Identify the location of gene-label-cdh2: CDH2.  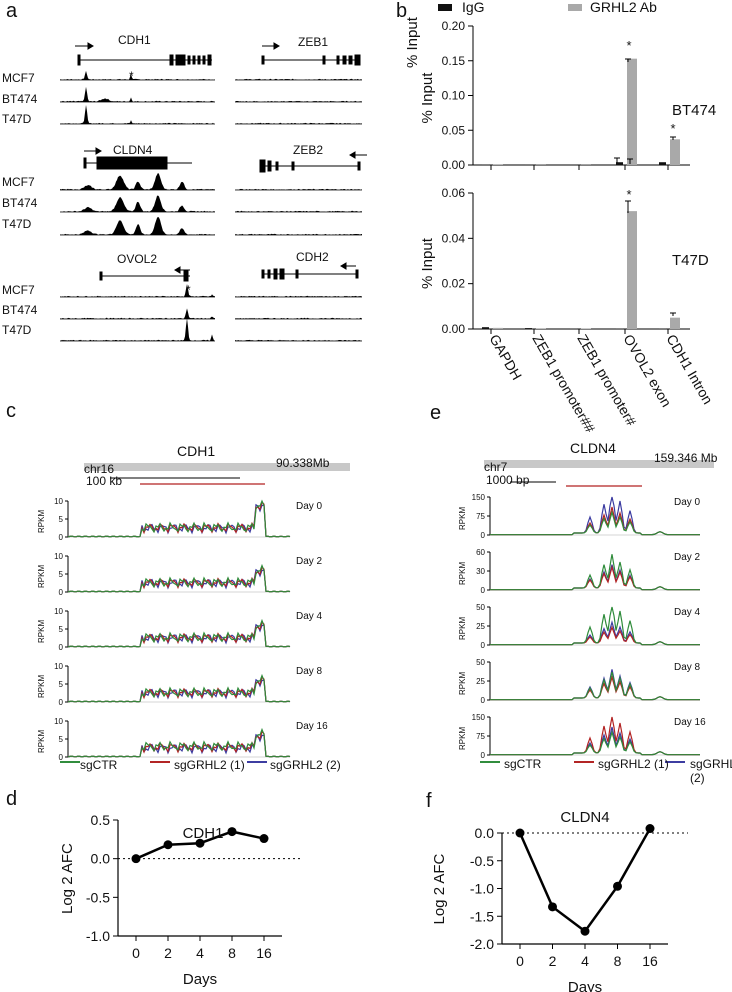
(312, 257).